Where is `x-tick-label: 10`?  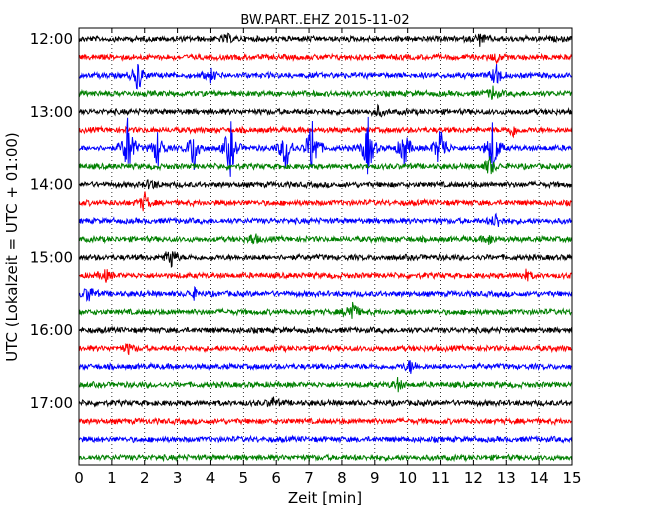 x-tick-label: 10 is located at coordinates (407, 478).